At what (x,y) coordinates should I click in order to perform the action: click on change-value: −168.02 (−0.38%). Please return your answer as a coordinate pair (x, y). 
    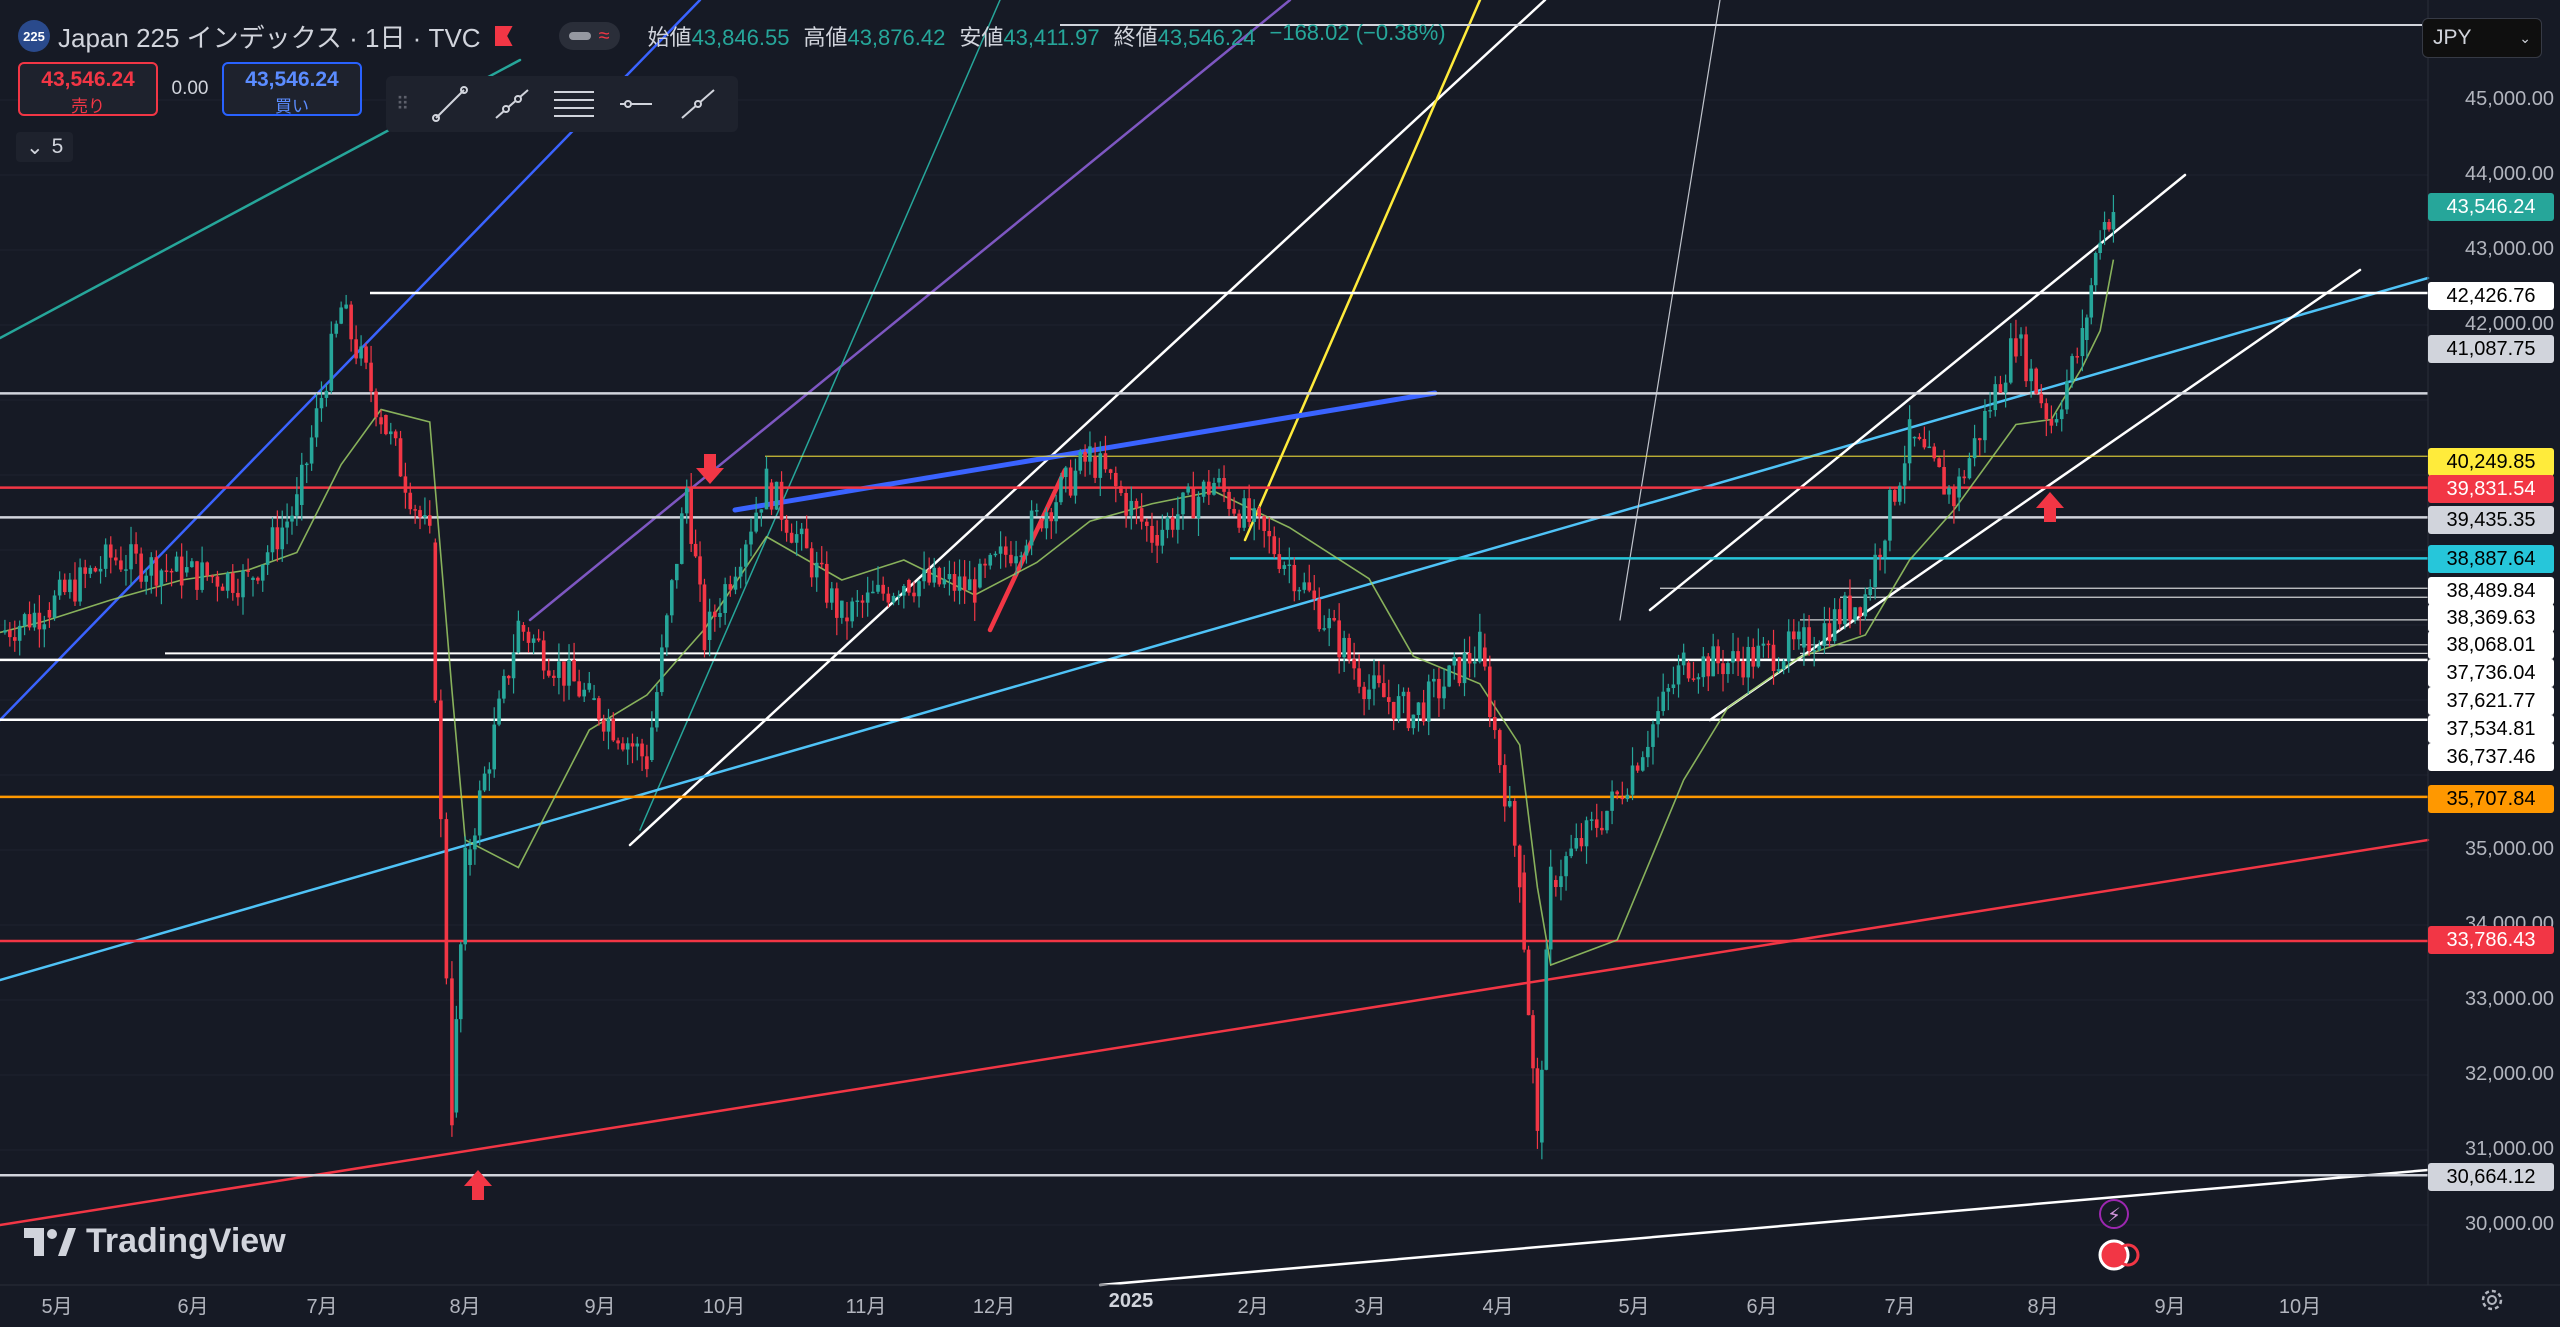
    Looking at the image, I should click on (1357, 32).